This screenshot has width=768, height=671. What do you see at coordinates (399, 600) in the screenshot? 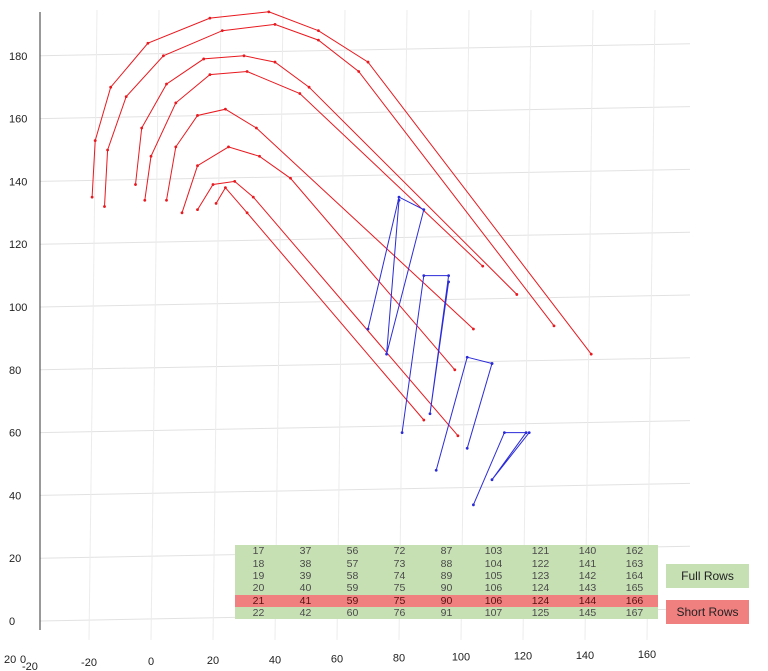
I see `table-cell: 75` at bounding box center [399, 600].